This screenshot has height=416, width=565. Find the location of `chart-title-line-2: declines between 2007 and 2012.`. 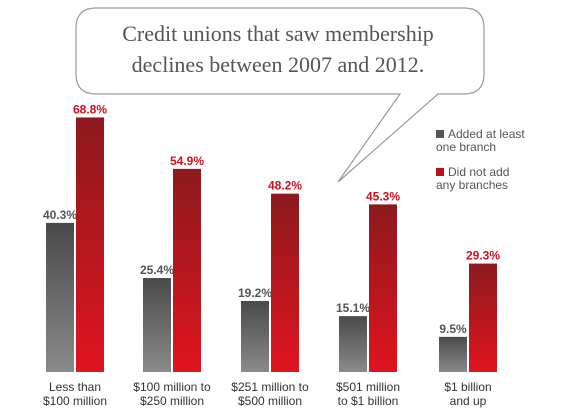

chart-title-line-2: declines between 2007 and 2012. is located at coordinates (278, 64).